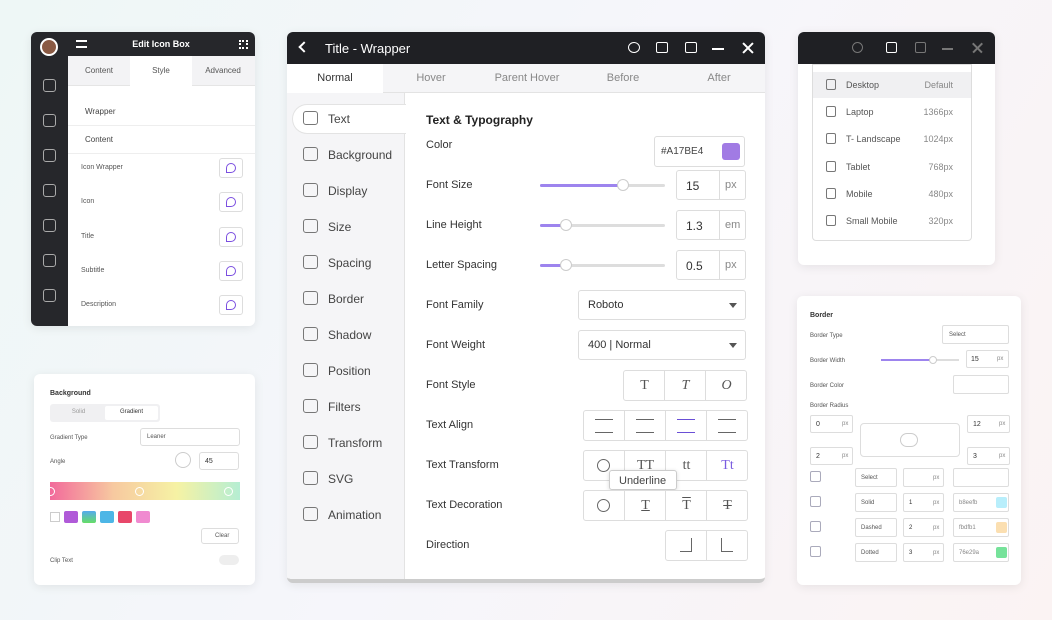  What do you see at coordinates (634, 47) in the screenshot?
I see `search-icon` at bounding box center [634, 47].